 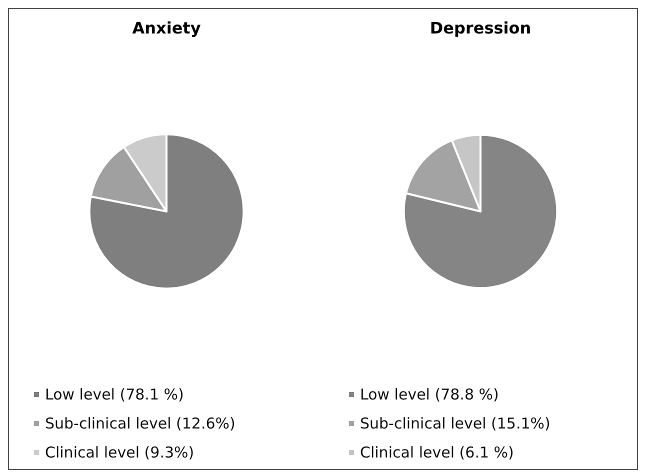 What do you see at coordinates (481, 28) in the screenshot?
I see `chart-title: Depression` at bounding box center [481, 28].